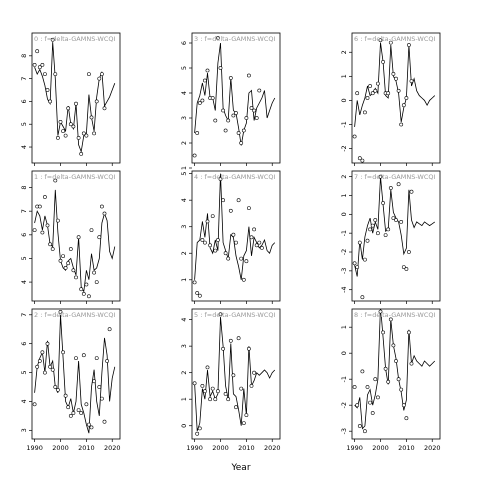 The image size is (480, 480). Describe the element at coordinates (380, 448) in the screenshot. I see `x-tick-label: 2000` at that location.